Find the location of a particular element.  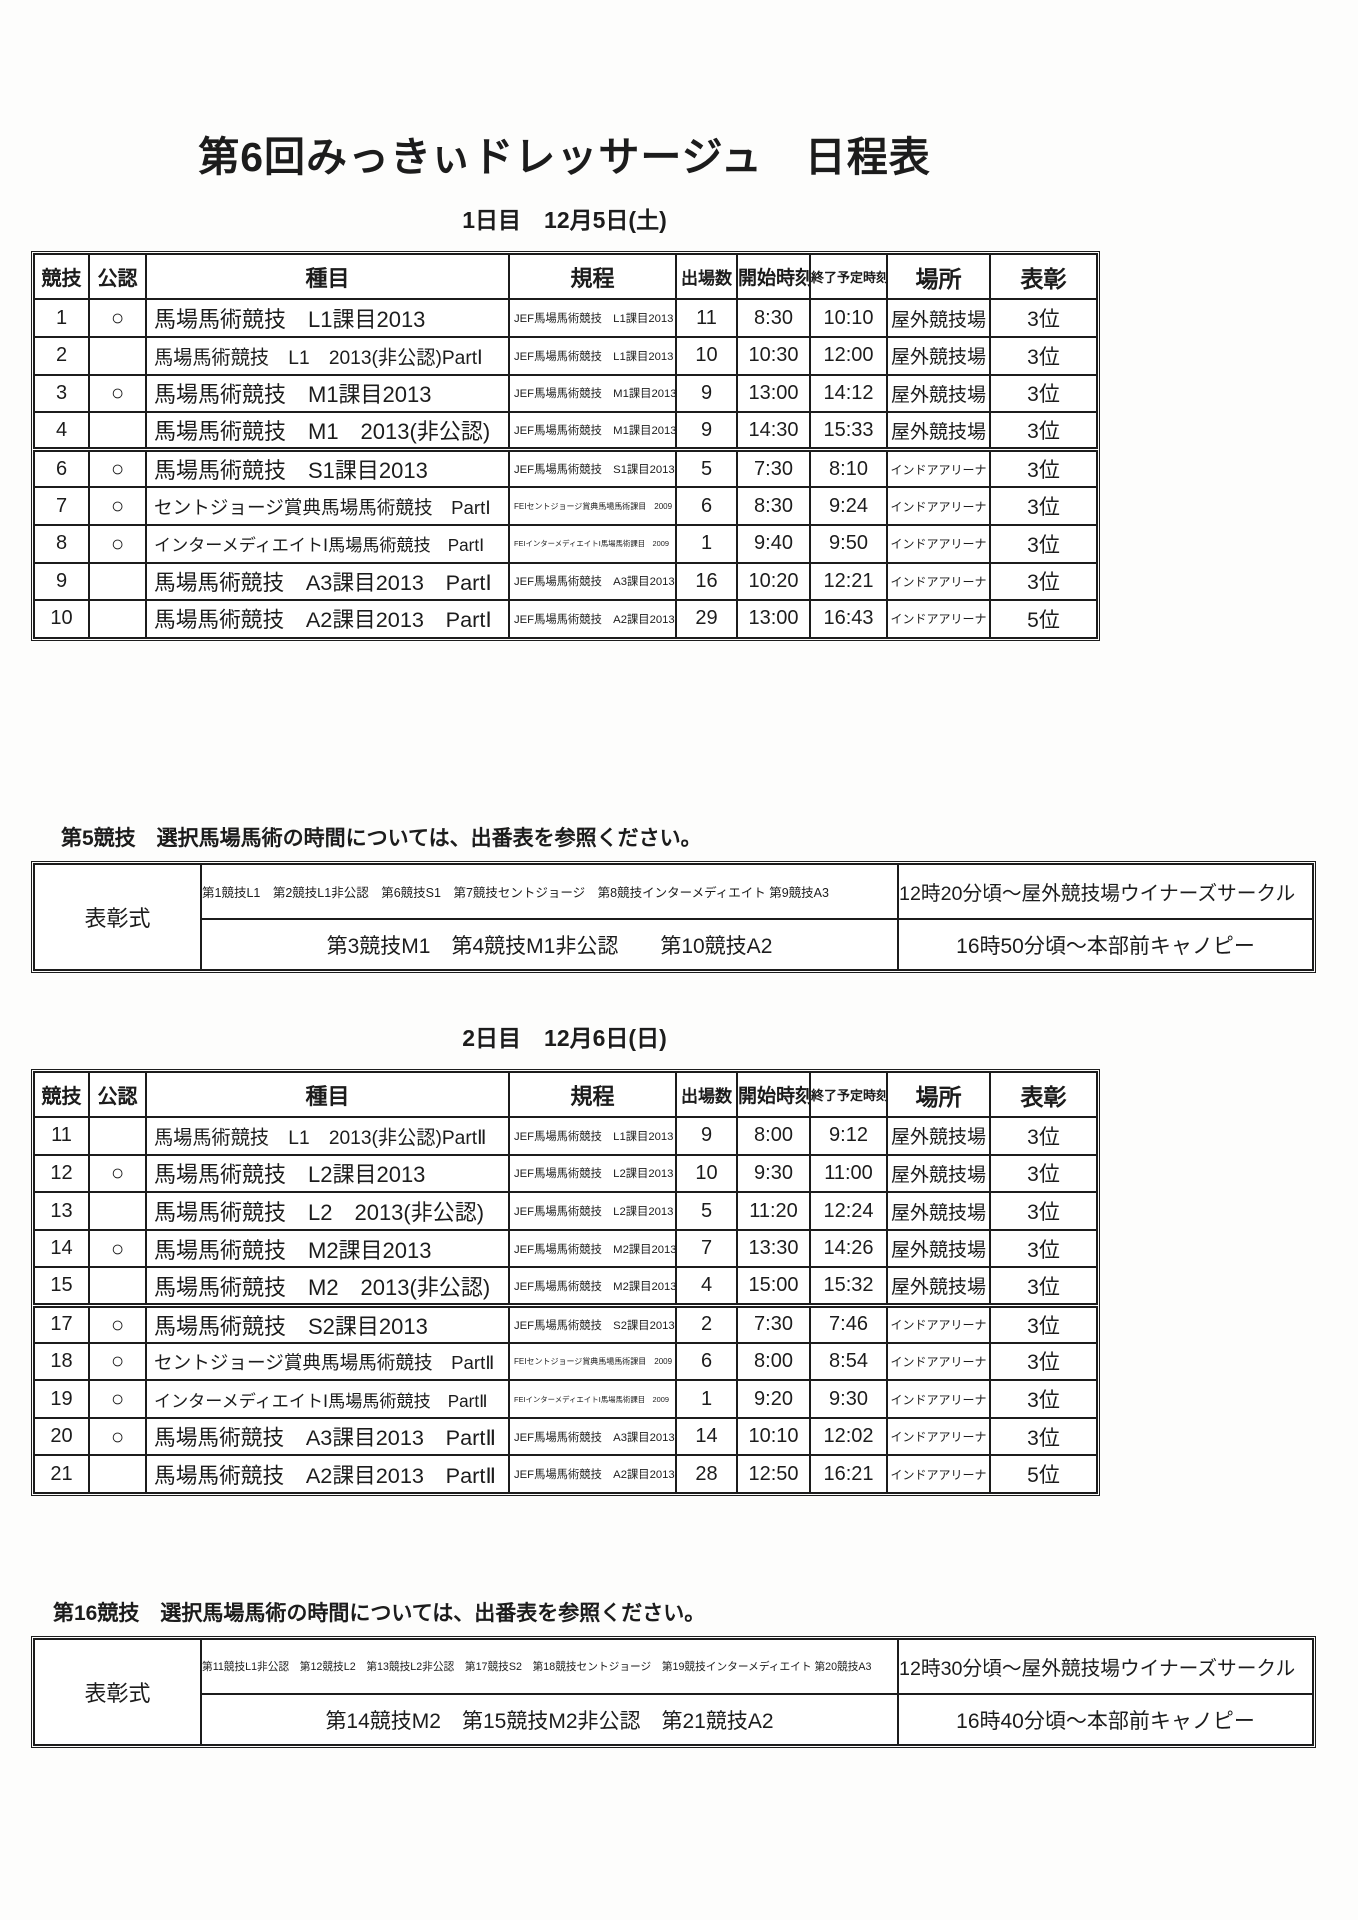

cell-end: 12:00 is located at coordinates (848, 355).